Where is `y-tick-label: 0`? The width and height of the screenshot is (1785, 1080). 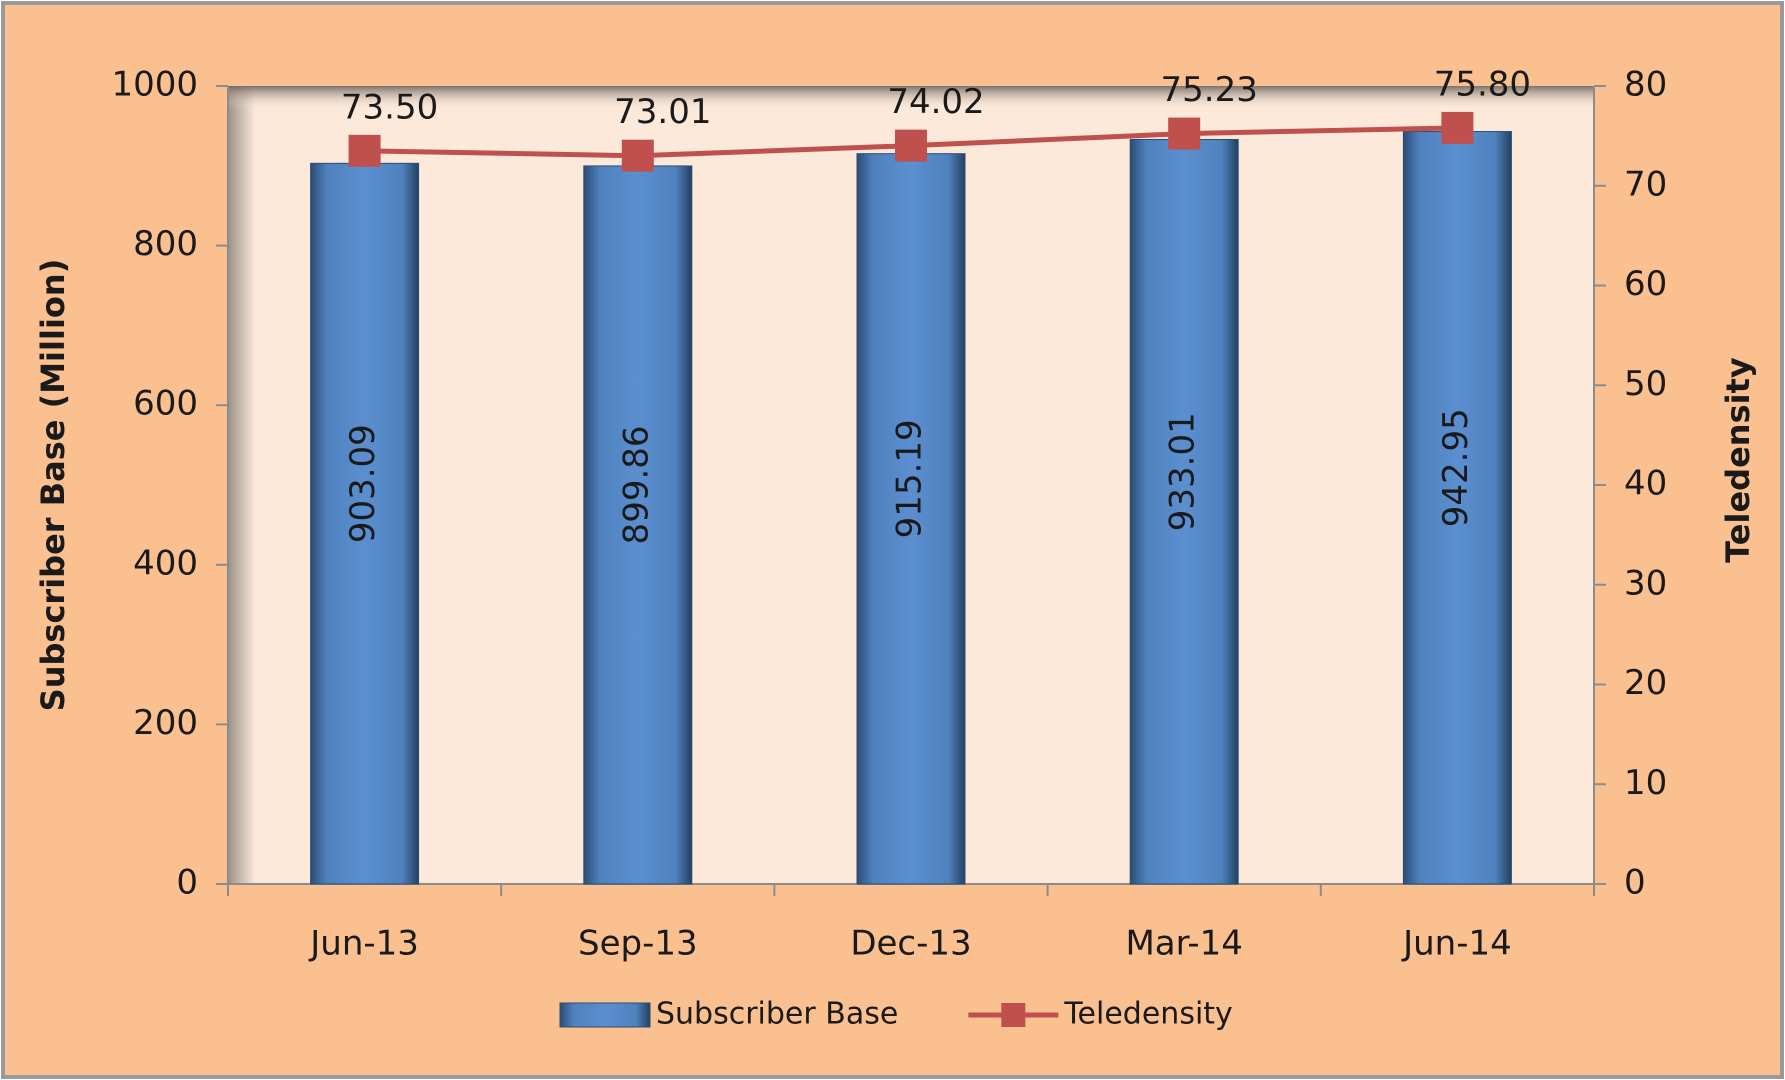
y-tick-label: 0 is located at coordinates (187, 883).